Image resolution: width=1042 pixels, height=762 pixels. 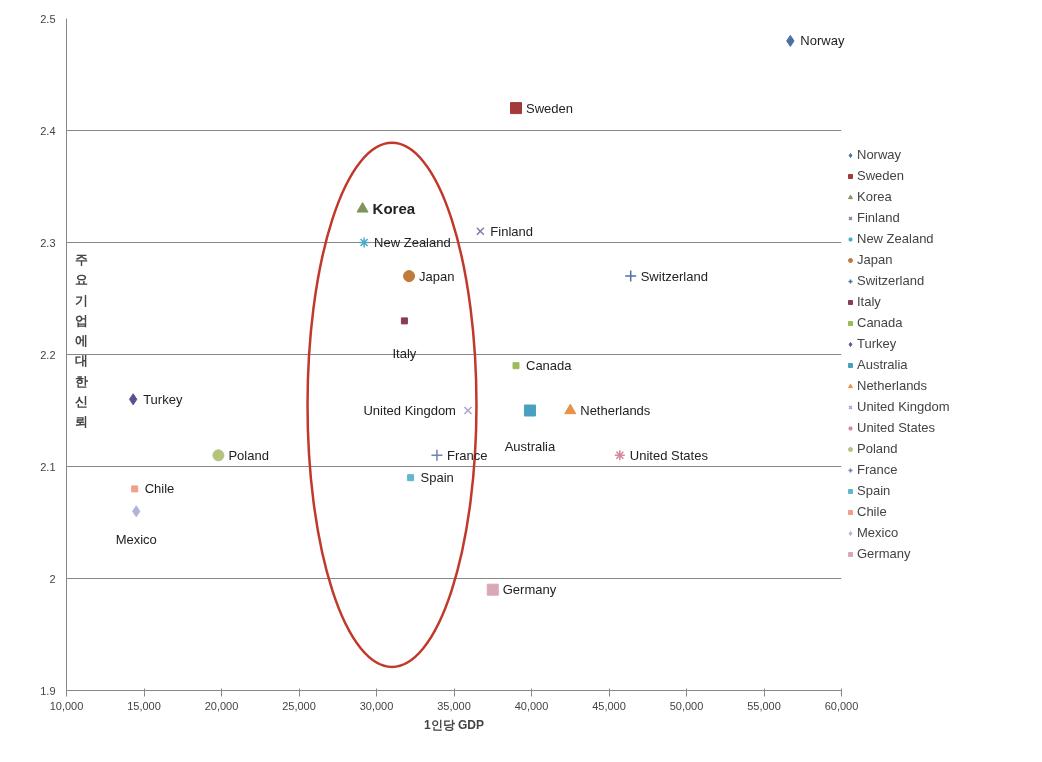 What do you see at coordinates (454, 705) in the screenshot?
I see `x-tick-label: 35,000` at bounding box center [454, 705].